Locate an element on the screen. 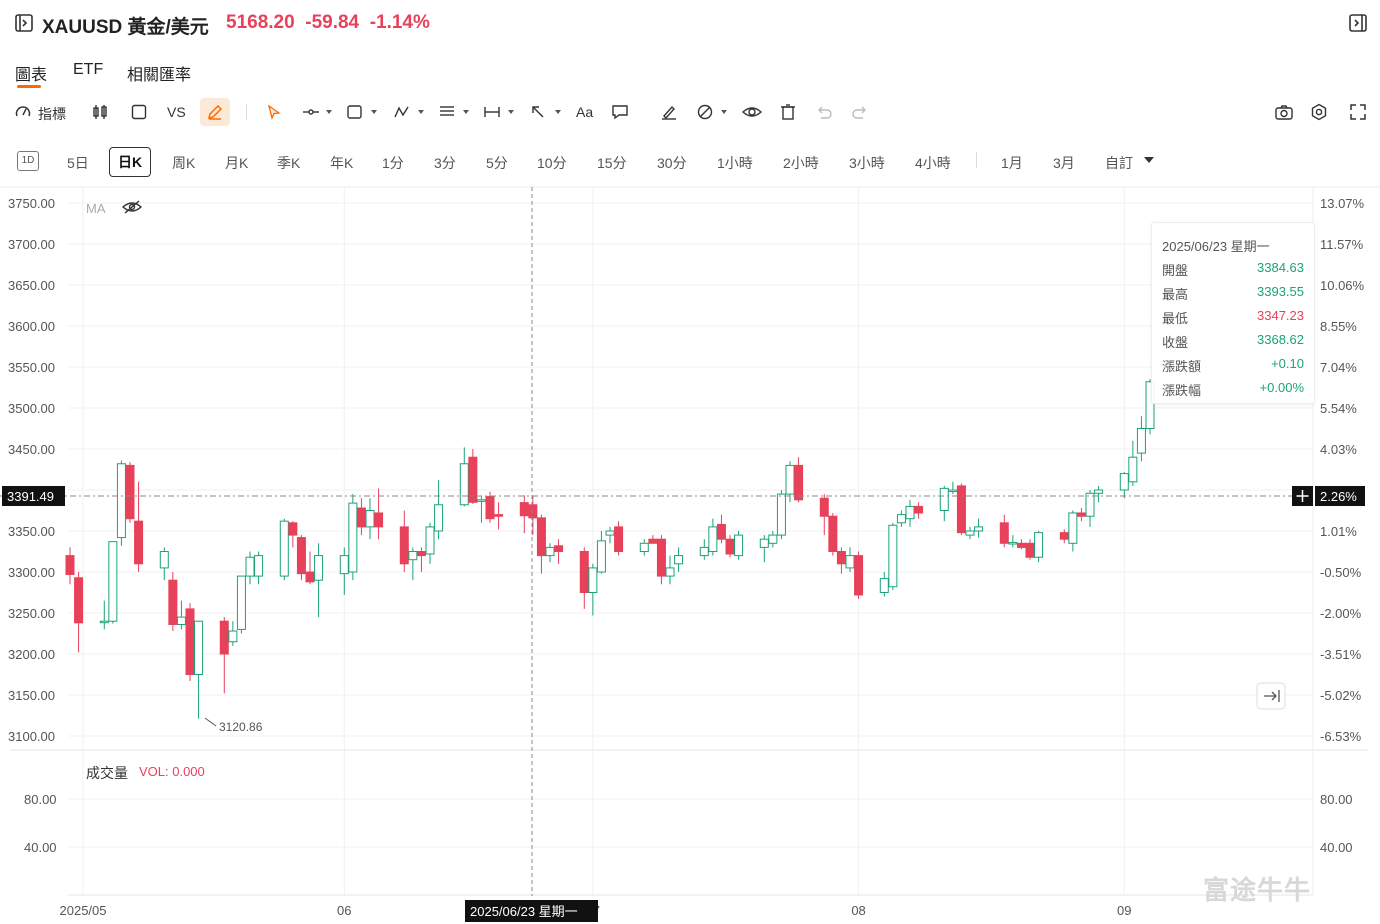  tooltip-value: +0.10 is located at coordinates (1287, 363).